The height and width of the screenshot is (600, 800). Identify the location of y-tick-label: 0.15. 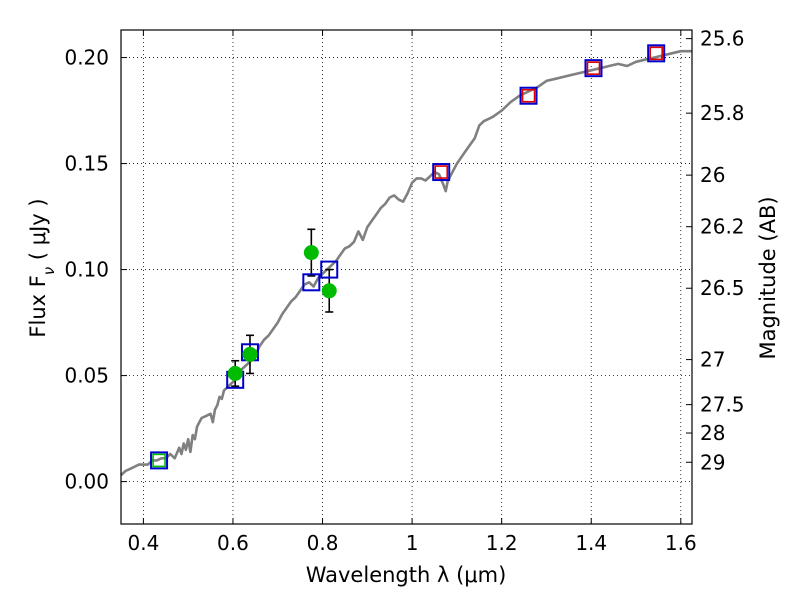
(86, 164).